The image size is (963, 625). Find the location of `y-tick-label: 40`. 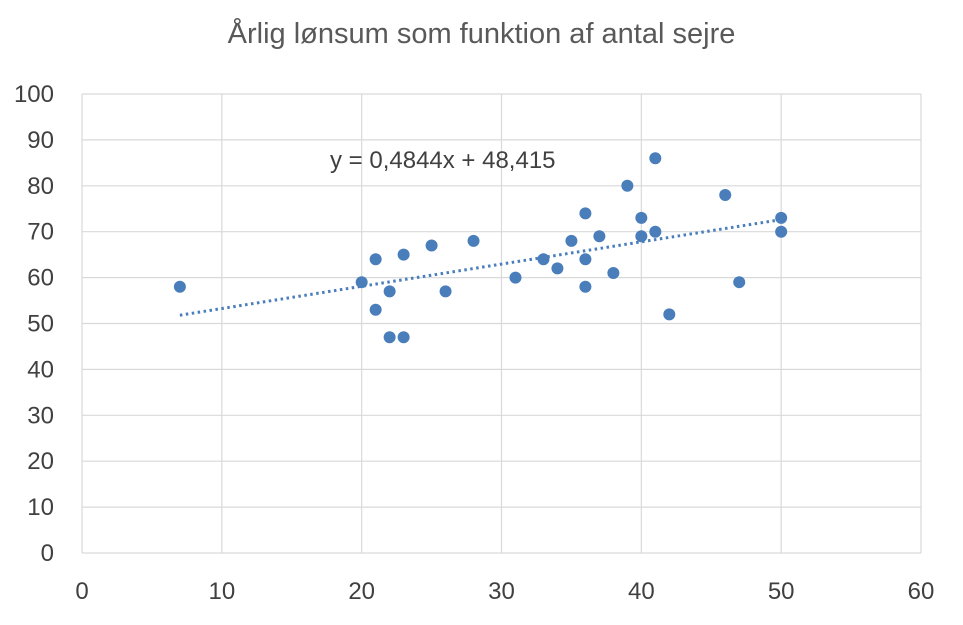

y-tick-label: 40 is located at coordinates (40, 369).